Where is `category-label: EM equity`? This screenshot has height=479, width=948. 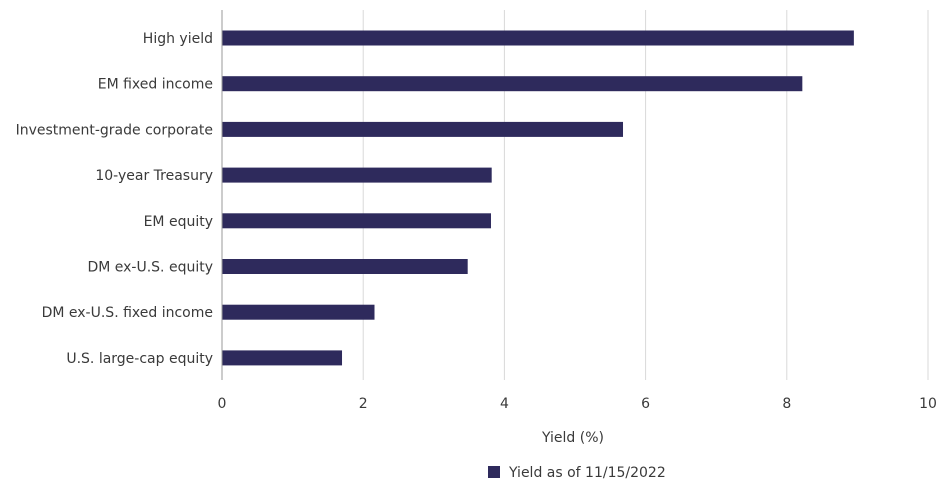 category-label: EM equity is located at coordinates (178, 222).